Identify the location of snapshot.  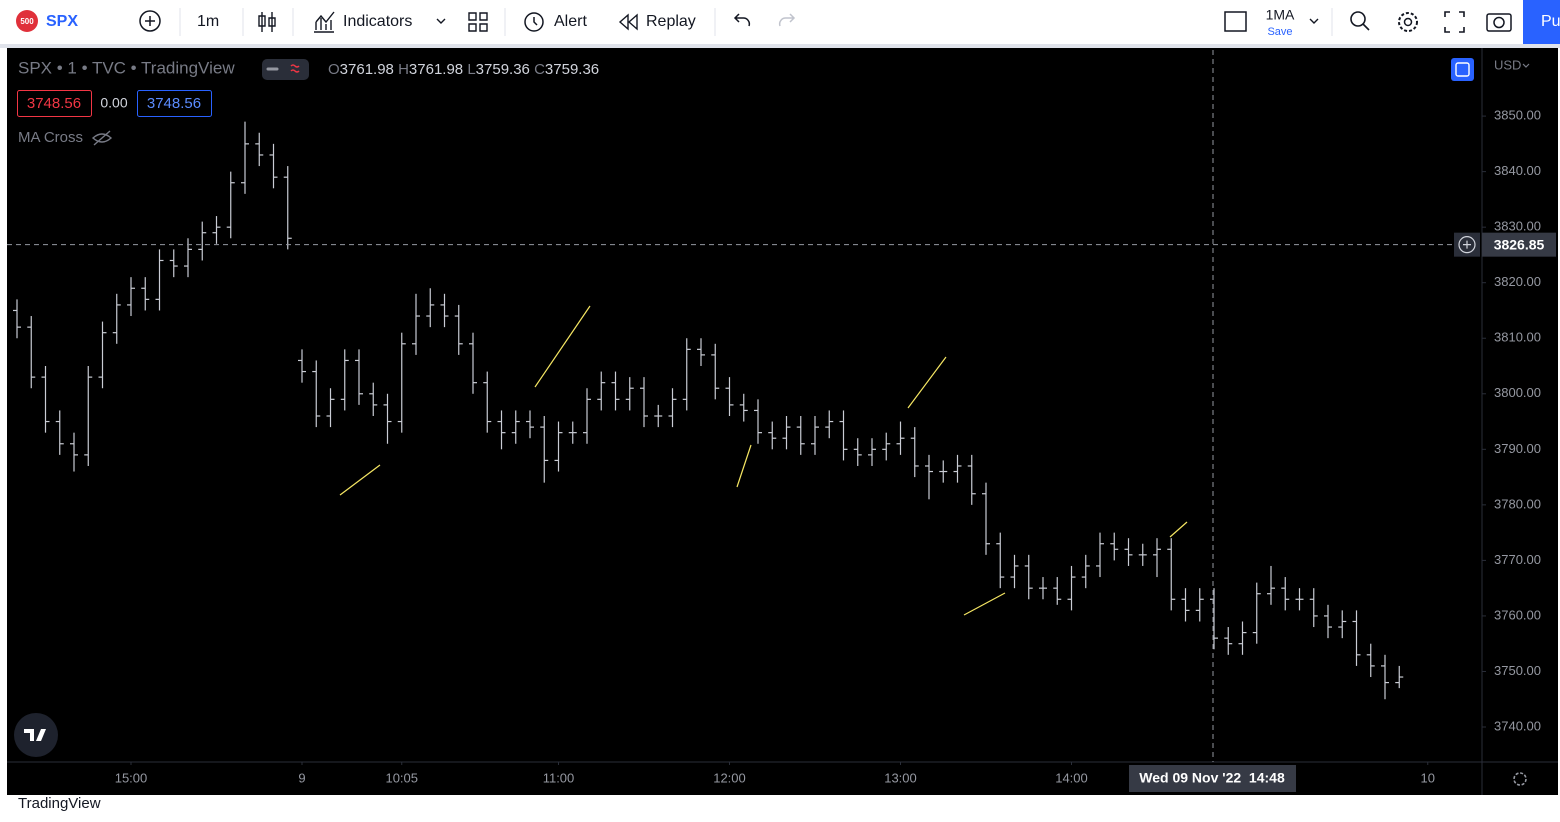
(1499, 22).